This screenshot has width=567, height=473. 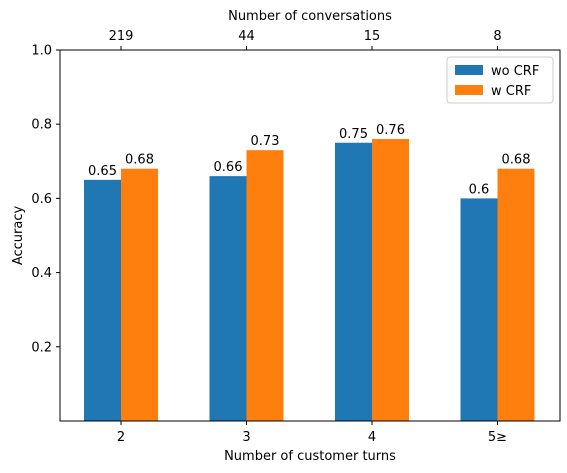 What do you see at coordinates (497, 437) in the screenshot?
I see `x-tick-label: 5≥` at bounding box center [497, 437].